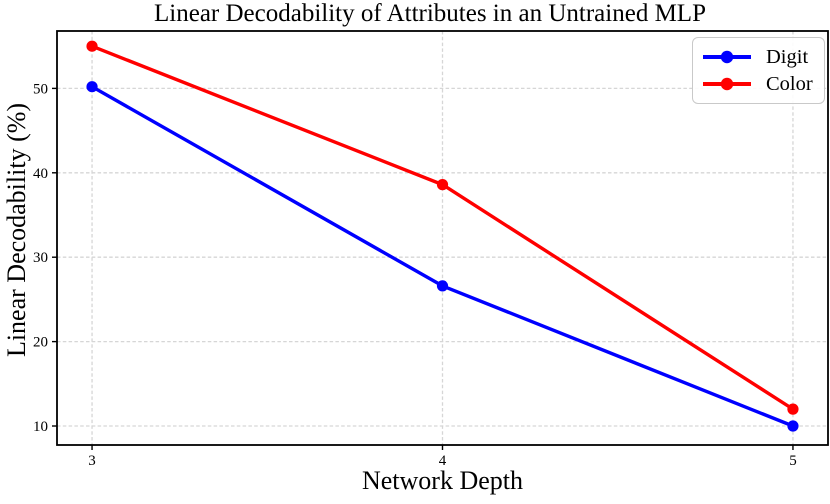  Describe the element at coordinates (92, 461) in the screenshot. I see `x-tick-label: 3` at that location.